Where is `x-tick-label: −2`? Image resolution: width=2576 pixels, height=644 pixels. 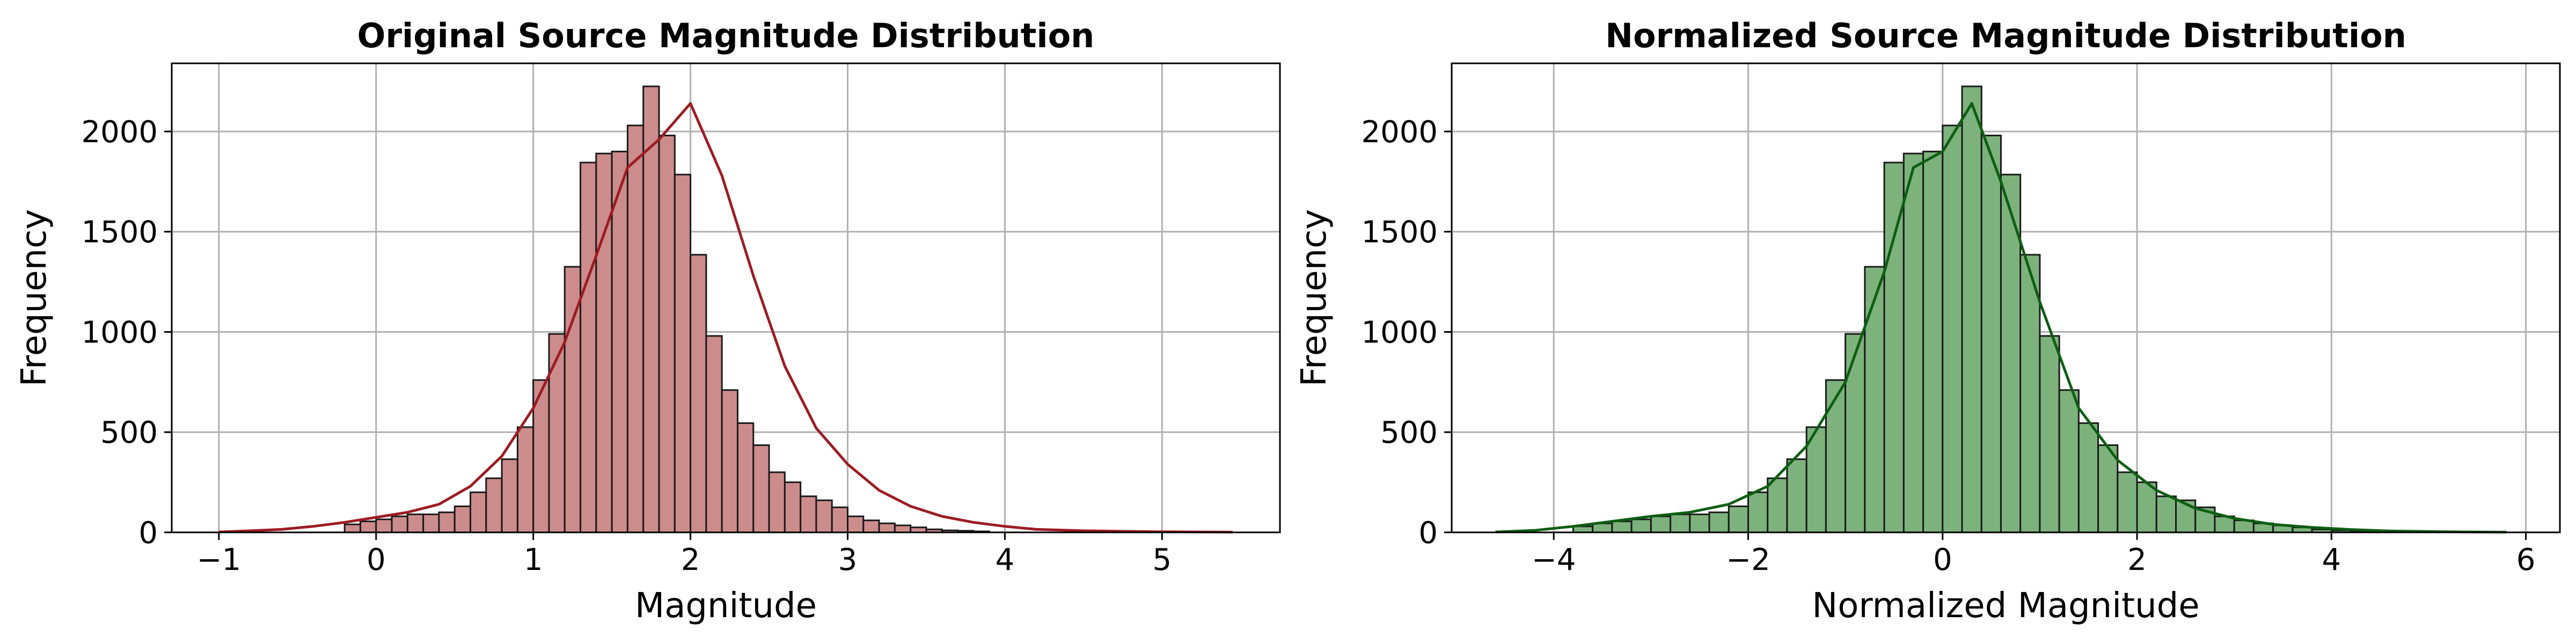
x-tick-label: −2 is located at coordinates (1748, 560).